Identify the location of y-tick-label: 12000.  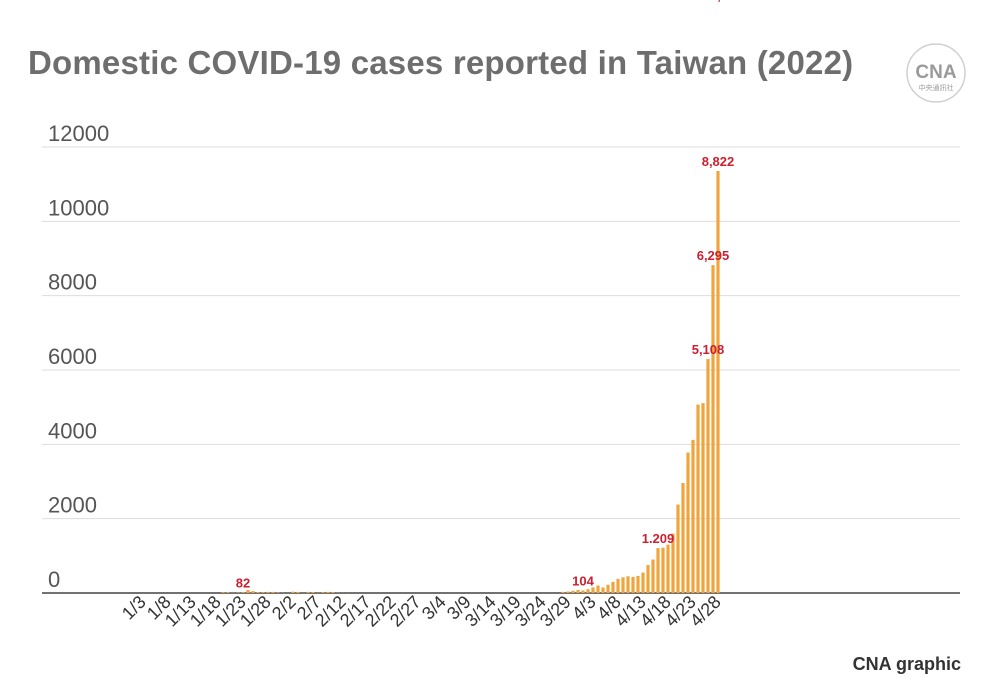
(78, 133).